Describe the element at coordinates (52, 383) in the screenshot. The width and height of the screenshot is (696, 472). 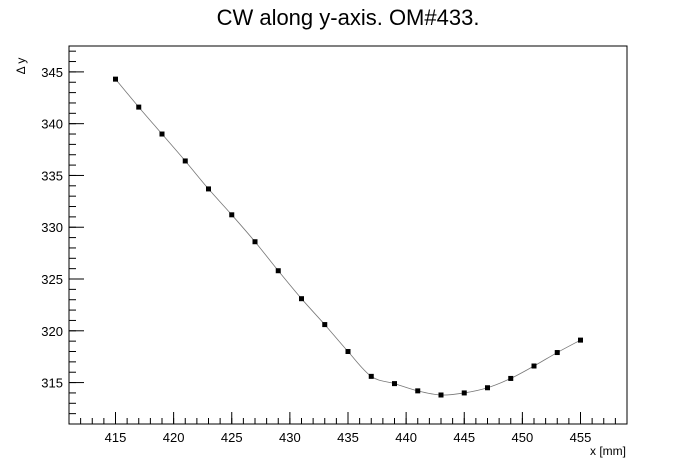
I see `y-tick-label: 315` at that location.